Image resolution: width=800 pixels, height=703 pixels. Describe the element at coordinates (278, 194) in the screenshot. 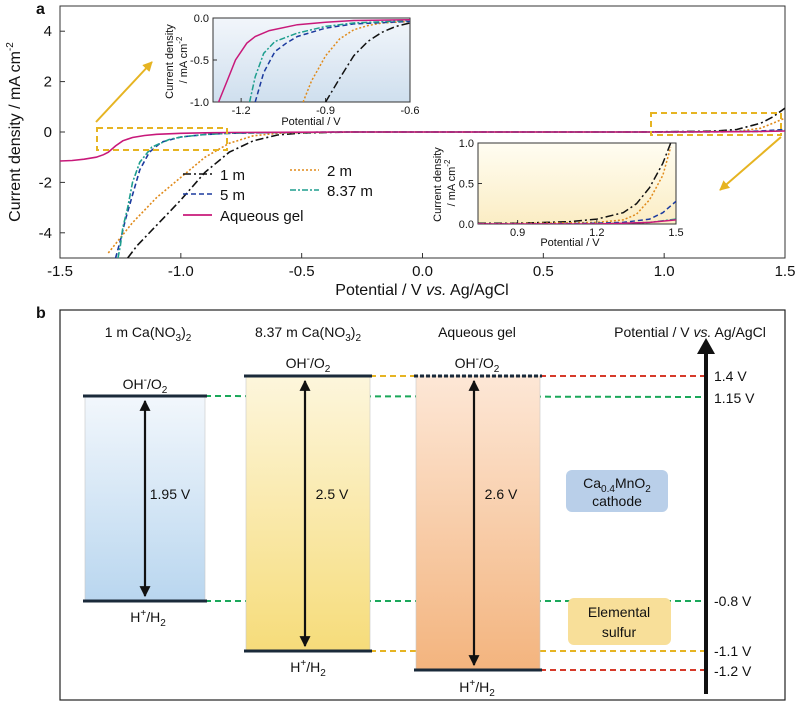

I see `legend: 1 m 2 m 5 m 8.37 m Aqueous gel` at that location.